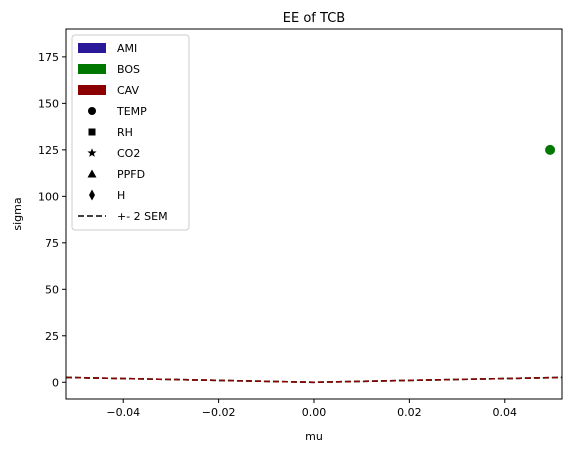 Image resolution: width=571 pixels, height=453 pixels. I want to click on legend-item-ami: AMI, so click(107, 48).